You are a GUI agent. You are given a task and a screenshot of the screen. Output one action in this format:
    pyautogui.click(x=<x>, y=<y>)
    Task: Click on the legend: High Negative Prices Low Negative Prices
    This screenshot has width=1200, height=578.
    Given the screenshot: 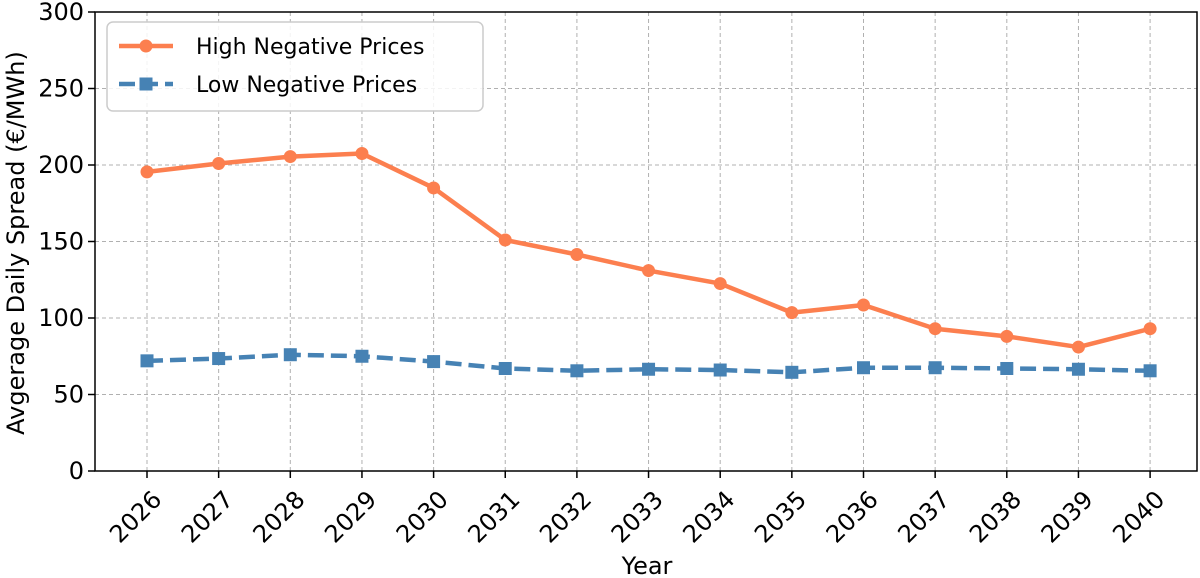 What is the action you would take?
    pyautogui.click(x=295, y=66)
    